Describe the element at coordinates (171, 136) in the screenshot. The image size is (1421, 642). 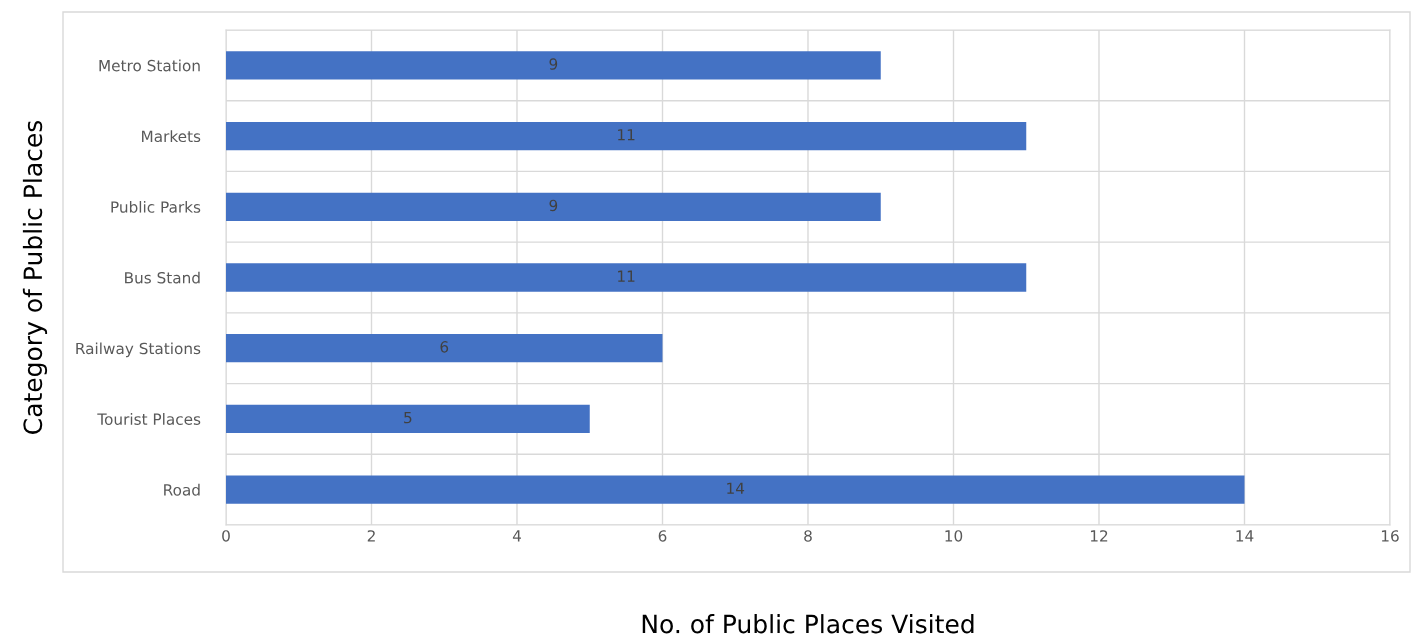
I see `y-tick-label: Markets` at that location.